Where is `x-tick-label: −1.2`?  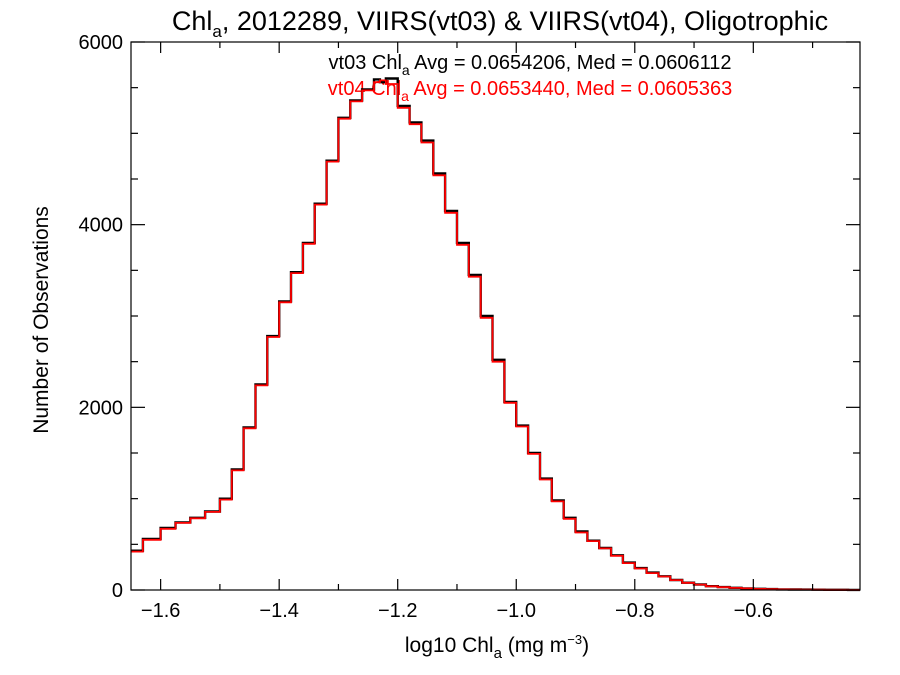
x-tick-label: −1.2 is located at coordinates (397, 611).